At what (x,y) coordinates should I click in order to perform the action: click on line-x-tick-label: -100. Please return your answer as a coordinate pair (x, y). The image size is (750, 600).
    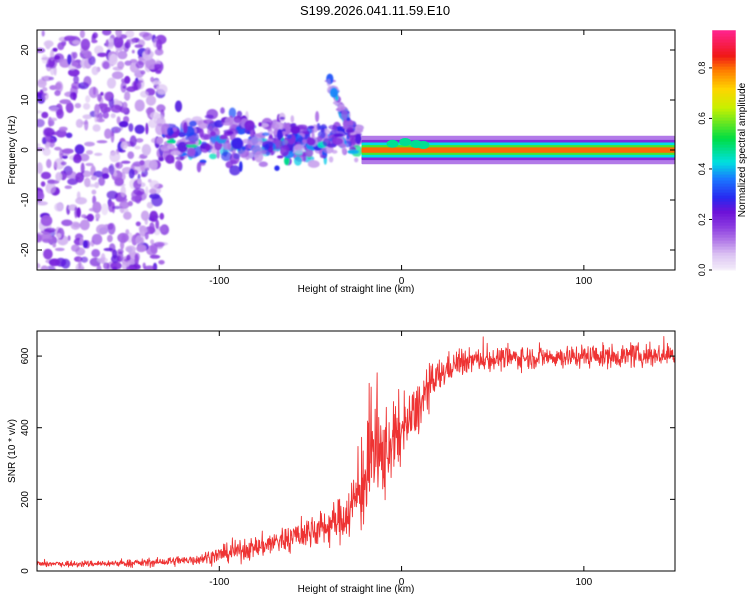
    Looking at the image, I should click on (219, 582).